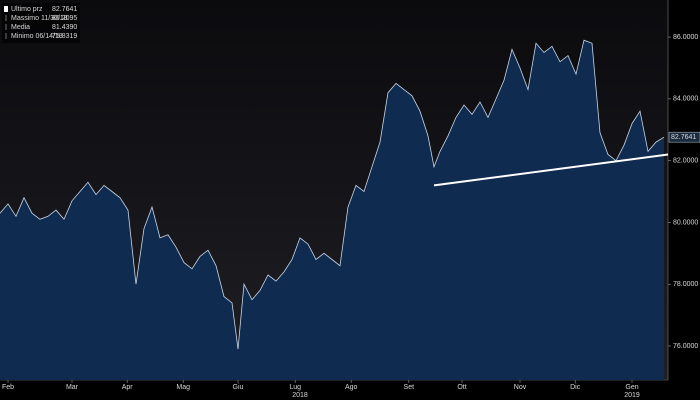 The height and width of the screenshot is (400, 700). What do you see at coordinates (72, 387) in the screenshot?
I see `x-tick-label: Mar` at bounding box center [72, 387].